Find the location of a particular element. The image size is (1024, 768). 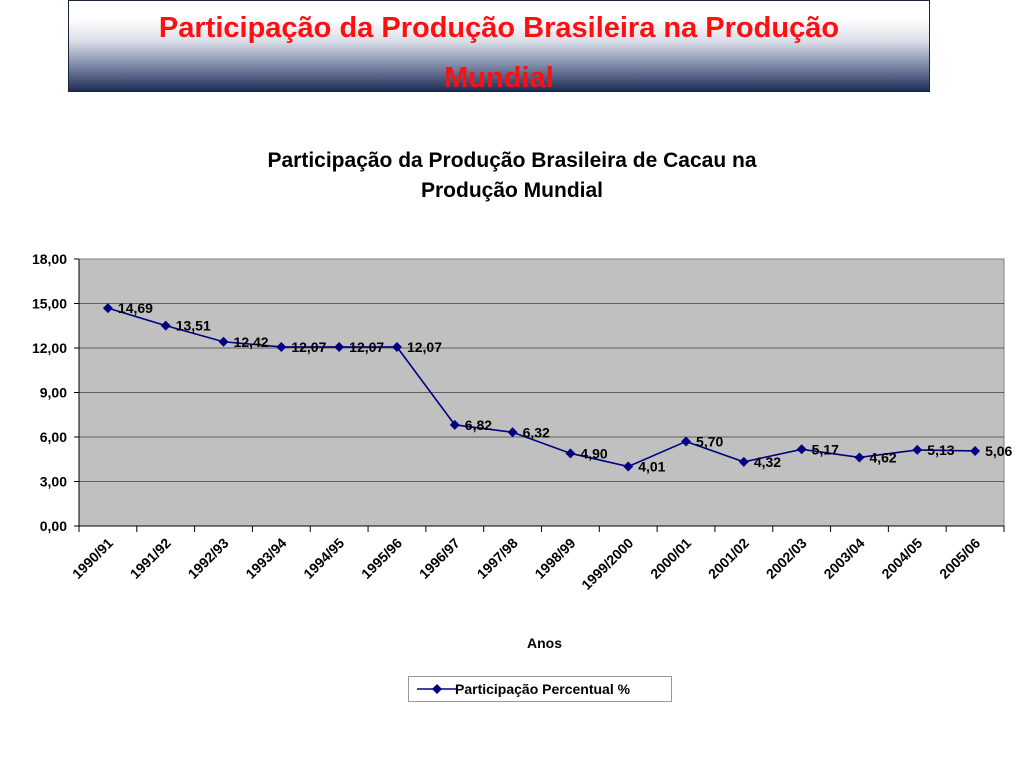

x-tick-label: 1998/99 is located at coordinates (554, 558).